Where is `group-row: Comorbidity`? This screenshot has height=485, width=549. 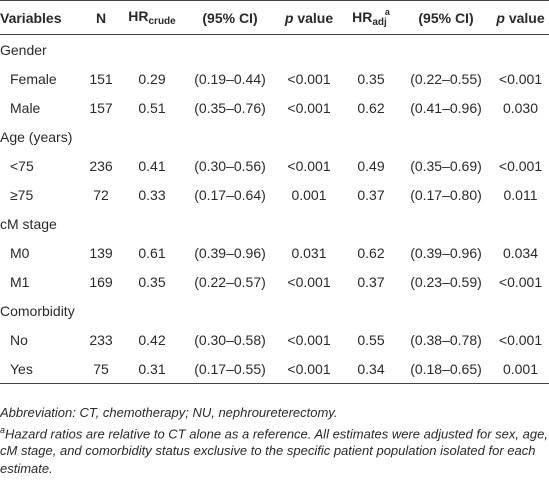
group-row: Comorbidity is located at coordinates (274, 310).